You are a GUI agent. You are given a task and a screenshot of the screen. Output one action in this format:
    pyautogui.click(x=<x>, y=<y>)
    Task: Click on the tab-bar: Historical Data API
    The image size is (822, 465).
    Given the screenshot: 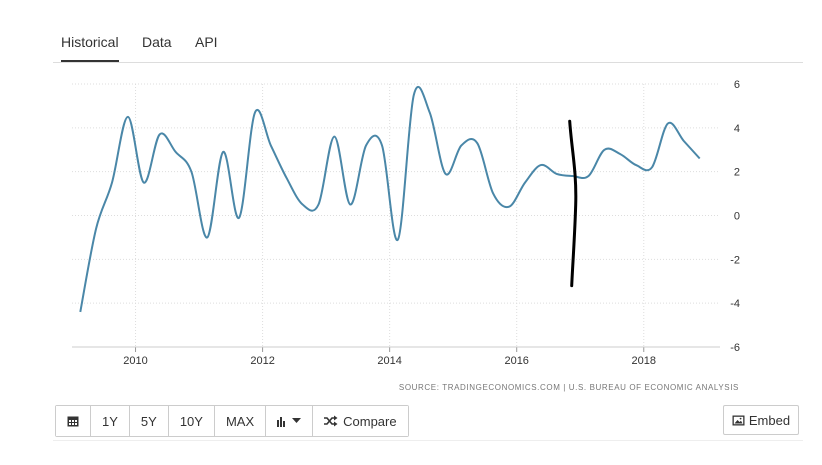 What is the action you would take?
    pyautogui.click(x=428, y=44)
    